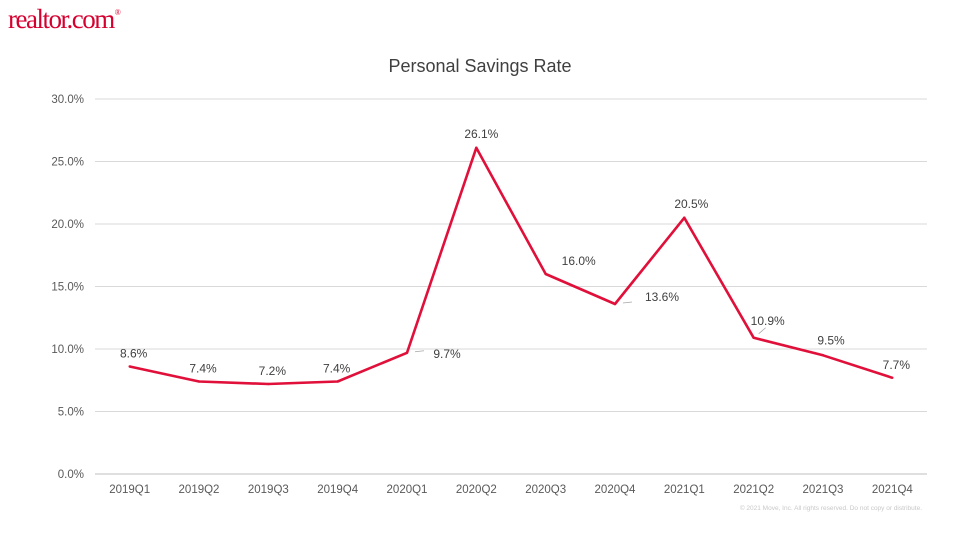 The height and width of the screenshot is (540, 960). I want to click on x-tick-label: 2020Q2, so click(476, 490).